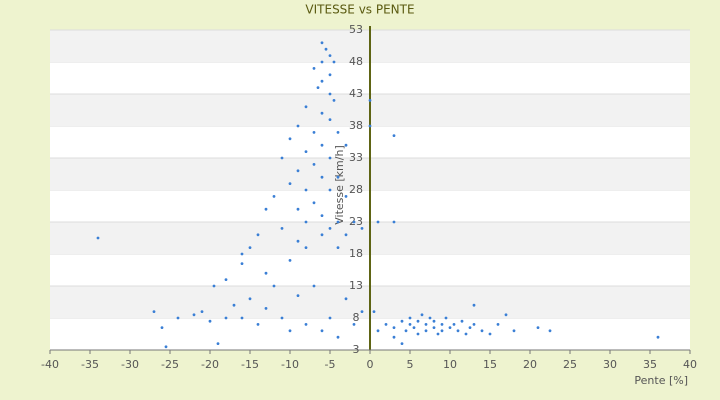  What do you see at coordinates (356, 93) in the screenshot?
I see `y-tick-label: 43` at bounding box center [356, 93].